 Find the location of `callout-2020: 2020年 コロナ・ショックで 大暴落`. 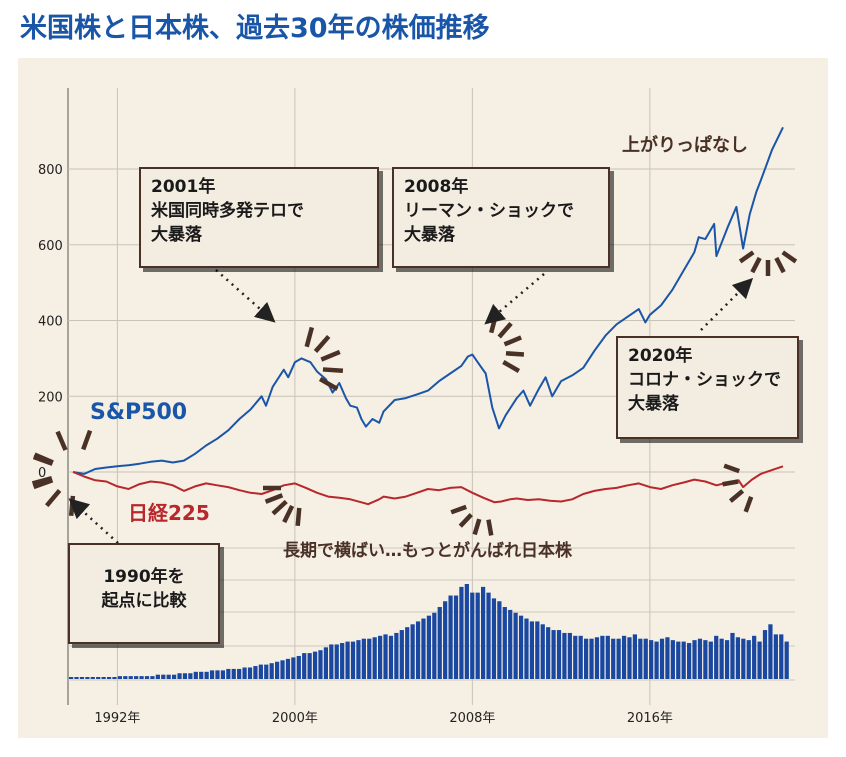

callout-2020: 2020年 コロナ・ショックで 大暴落 is located at coordinates (707, 387).